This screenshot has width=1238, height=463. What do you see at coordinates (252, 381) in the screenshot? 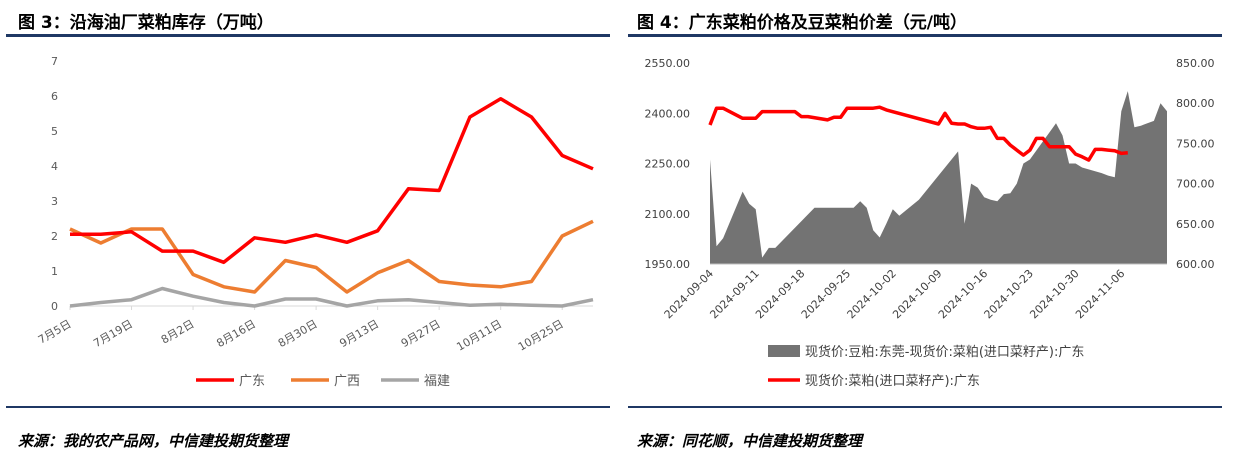
I see `legend-label: 广东` at bounding box center [252, 381].